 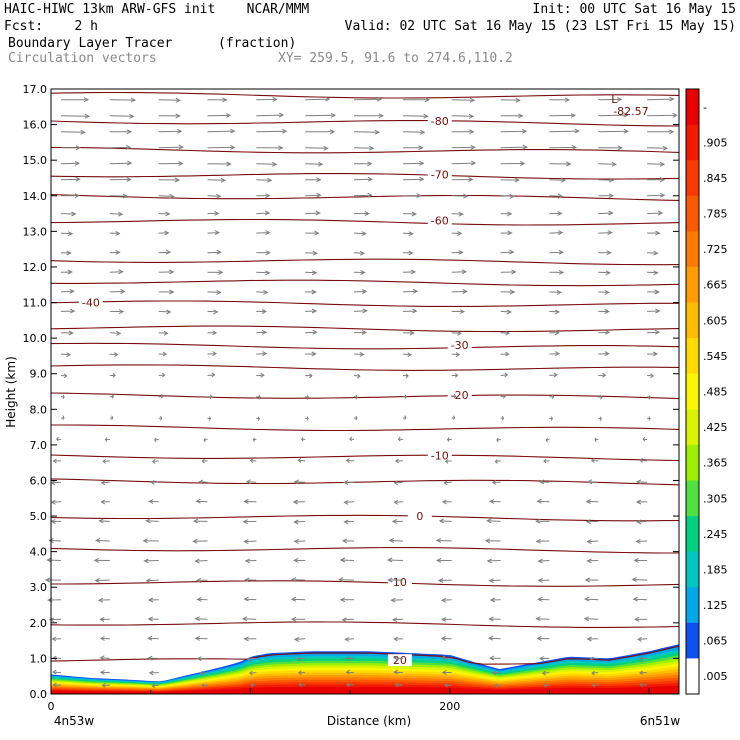 I want to click on tracer-field, so click(x=365, y=669).